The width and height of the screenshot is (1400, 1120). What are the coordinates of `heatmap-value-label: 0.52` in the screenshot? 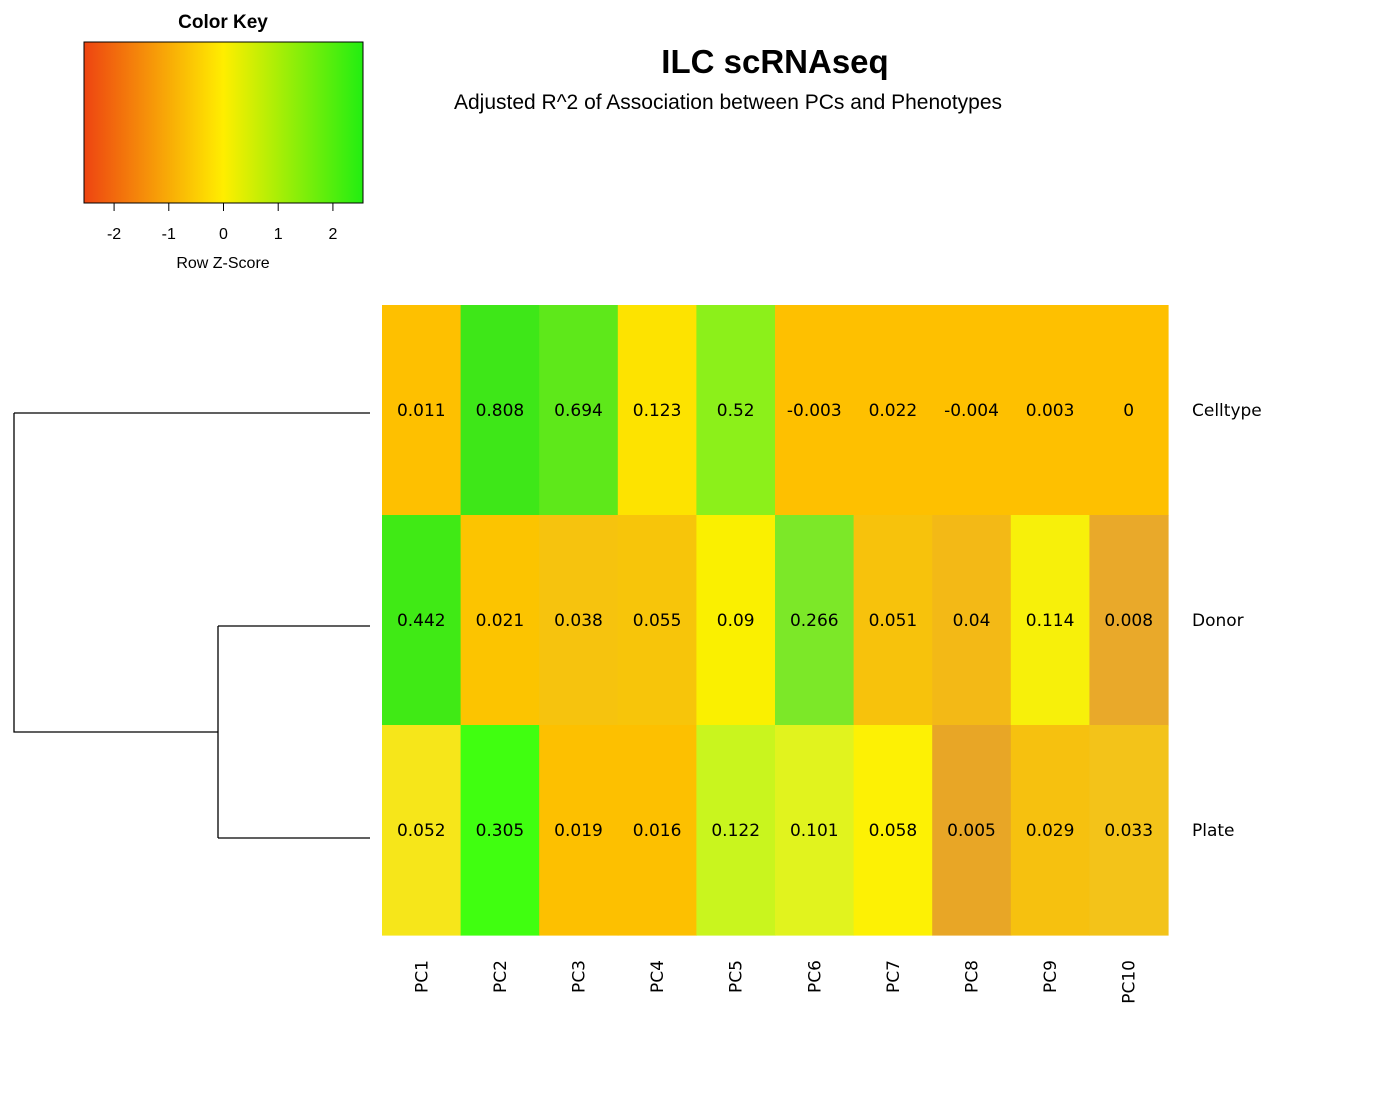 It's located at (736, 411).